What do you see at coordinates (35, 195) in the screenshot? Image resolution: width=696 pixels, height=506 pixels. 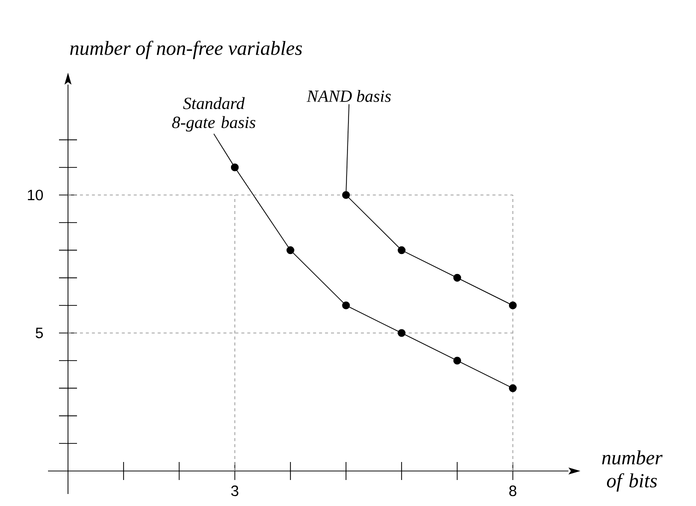 I see `y-tick-label: 10` at bounding box center [35, 195].